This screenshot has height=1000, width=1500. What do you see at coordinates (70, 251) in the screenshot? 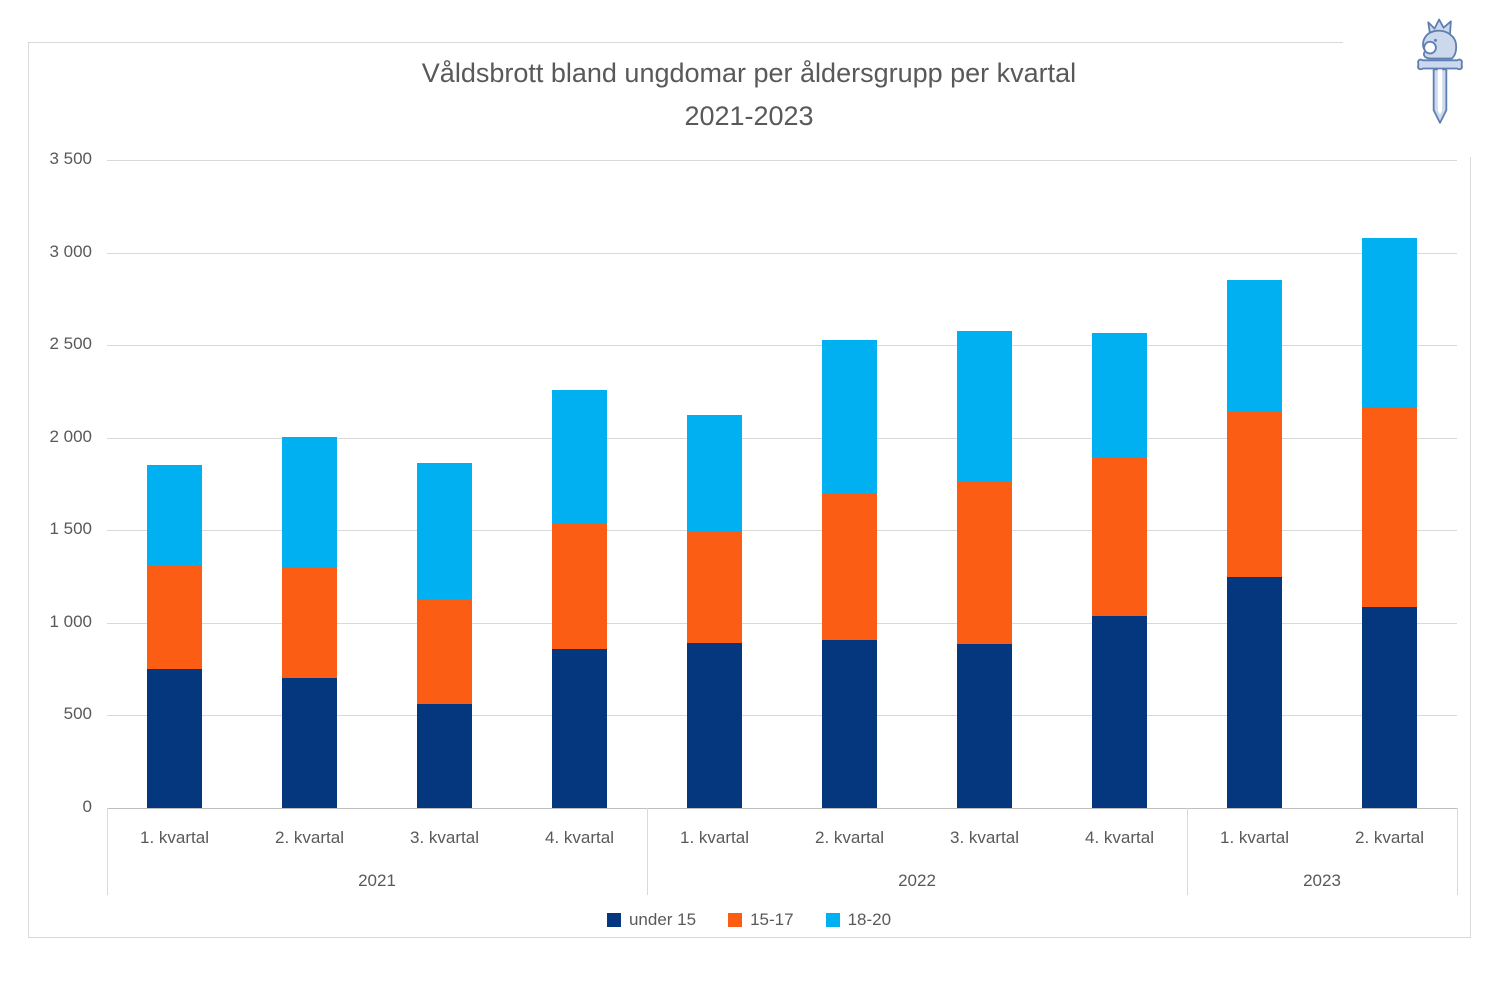
I see `y-axis-tick-label: 3 000` at bounding box center [70, 251].